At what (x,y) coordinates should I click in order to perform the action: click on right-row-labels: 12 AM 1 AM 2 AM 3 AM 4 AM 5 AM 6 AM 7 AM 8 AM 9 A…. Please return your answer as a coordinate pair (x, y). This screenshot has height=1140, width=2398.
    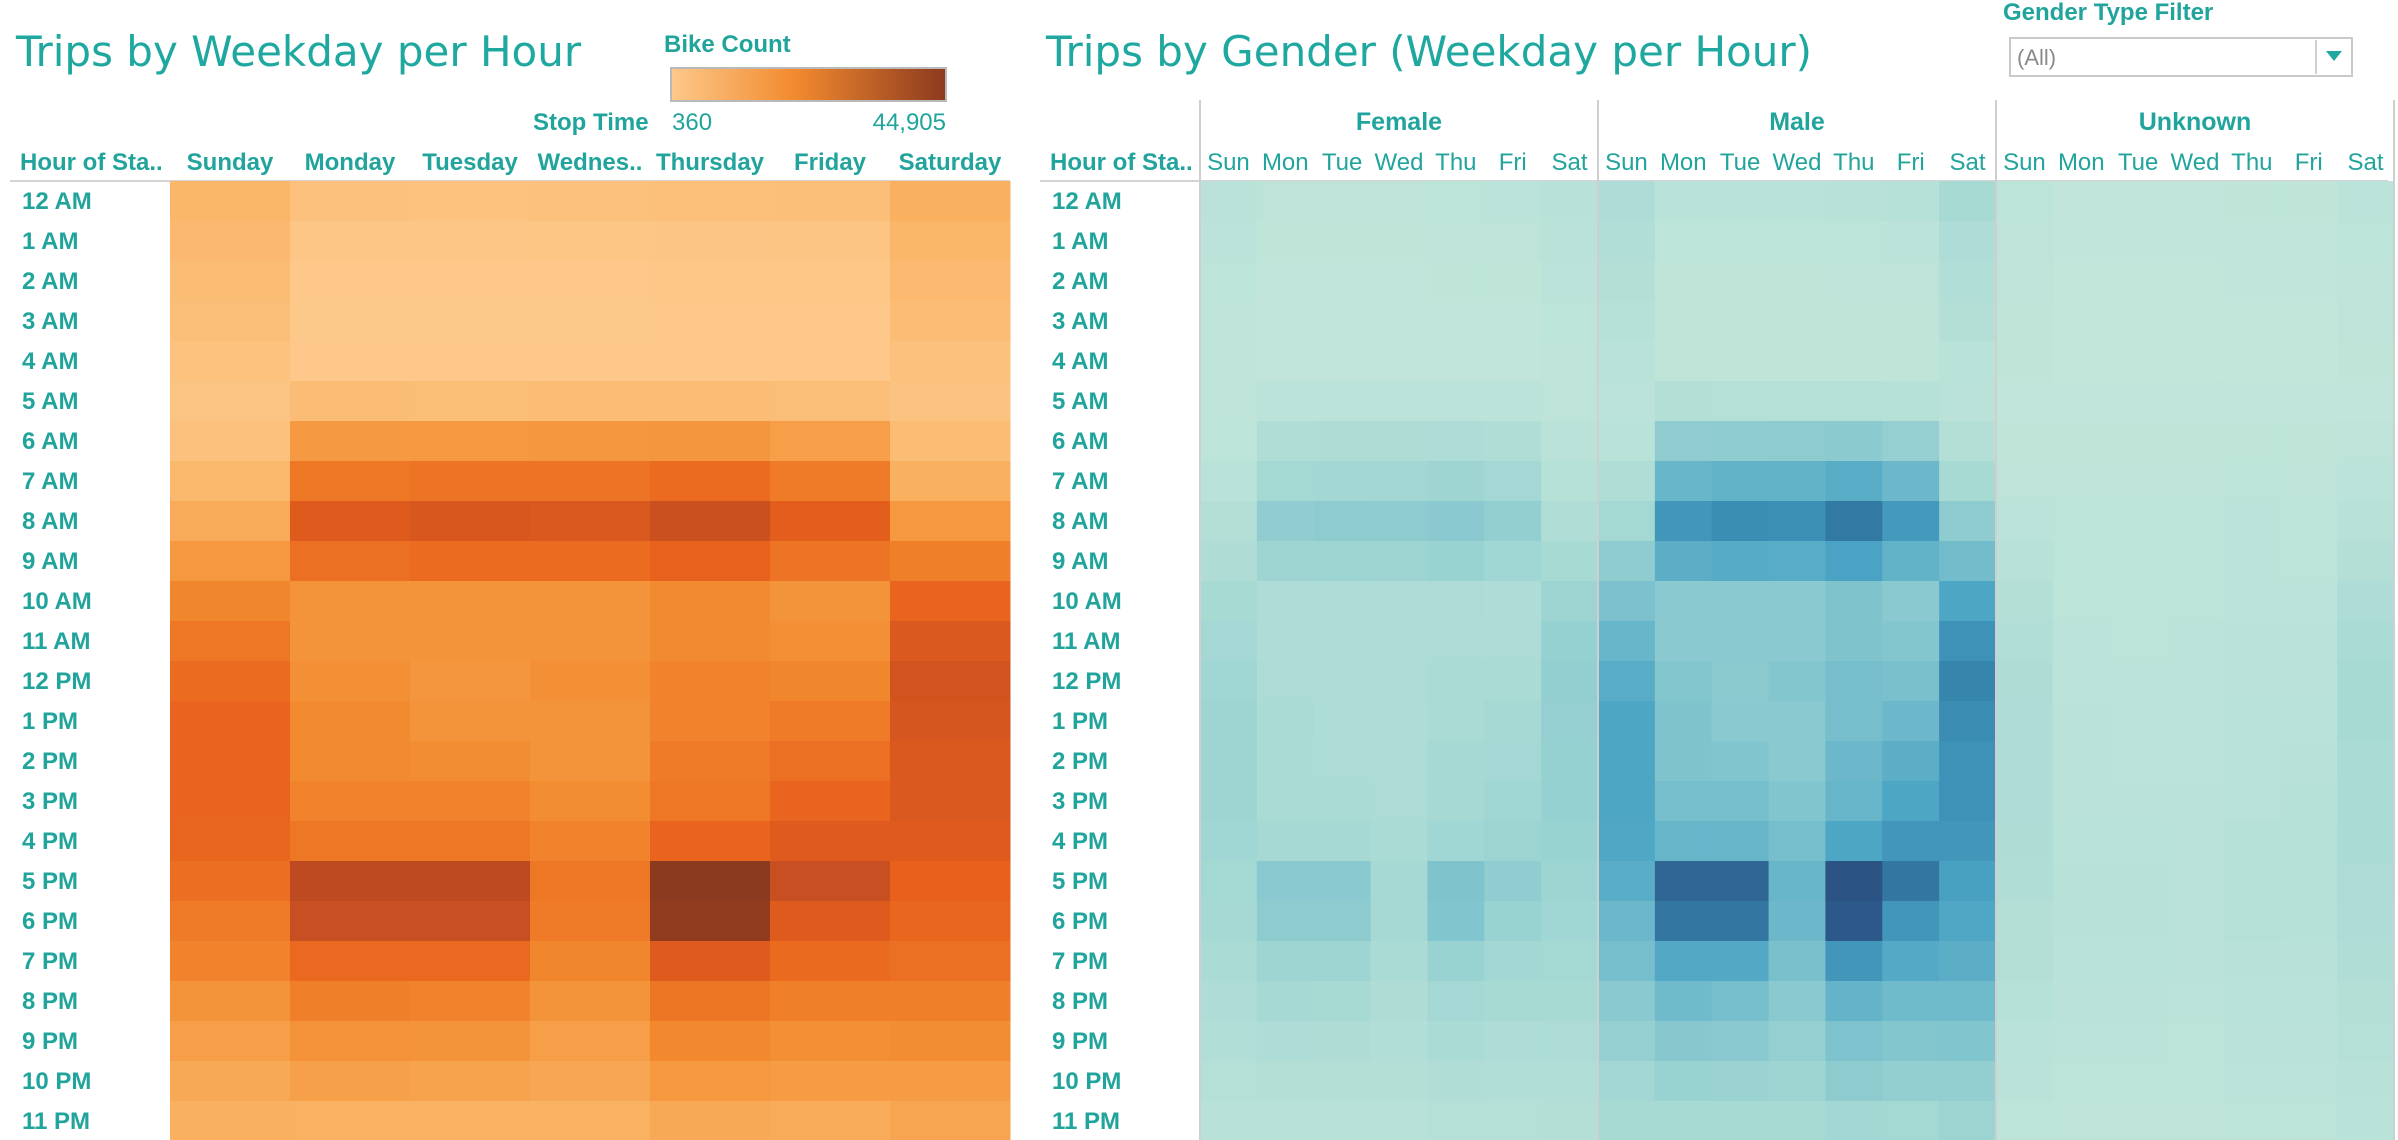
    Looking at the image, I should click on (1087, 661).